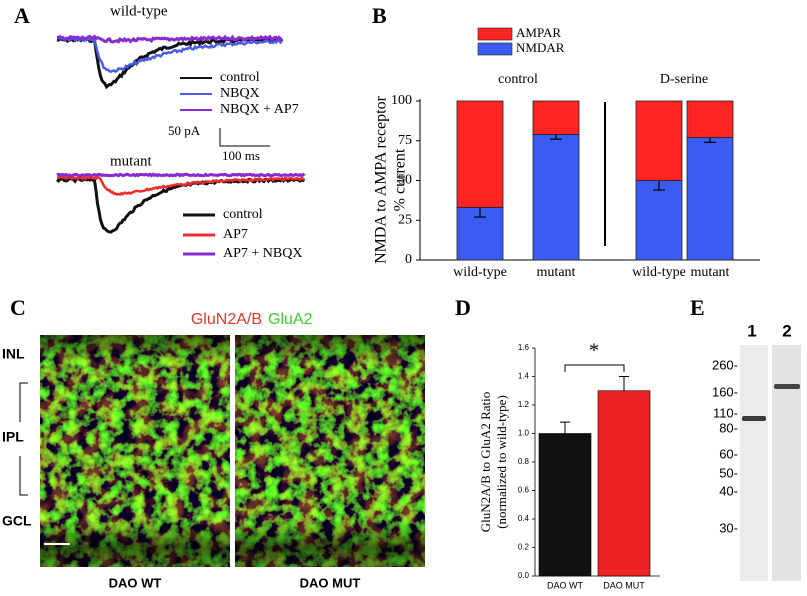  Describe the element at coordinates (697, 307) in the screenshot. I see `panel-label: E` at that location.